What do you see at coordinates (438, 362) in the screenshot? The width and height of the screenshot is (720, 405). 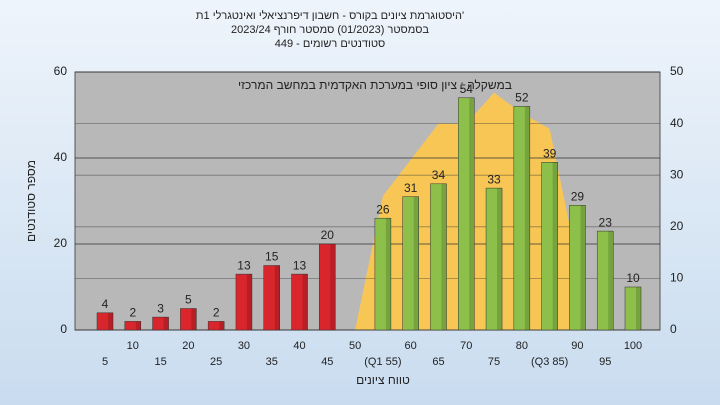 I see `x-tick-label: 65` at bounding box center [438, 362].